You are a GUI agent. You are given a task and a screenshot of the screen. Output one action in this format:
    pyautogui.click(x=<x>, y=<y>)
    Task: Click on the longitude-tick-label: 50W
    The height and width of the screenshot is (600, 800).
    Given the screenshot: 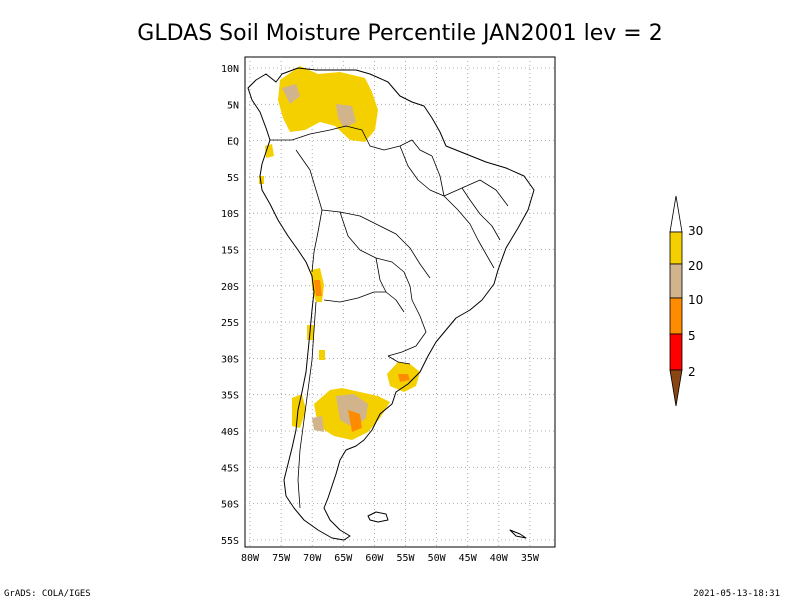 What is the action you would take?
    pyautogui.click(x=437, y=558)
    